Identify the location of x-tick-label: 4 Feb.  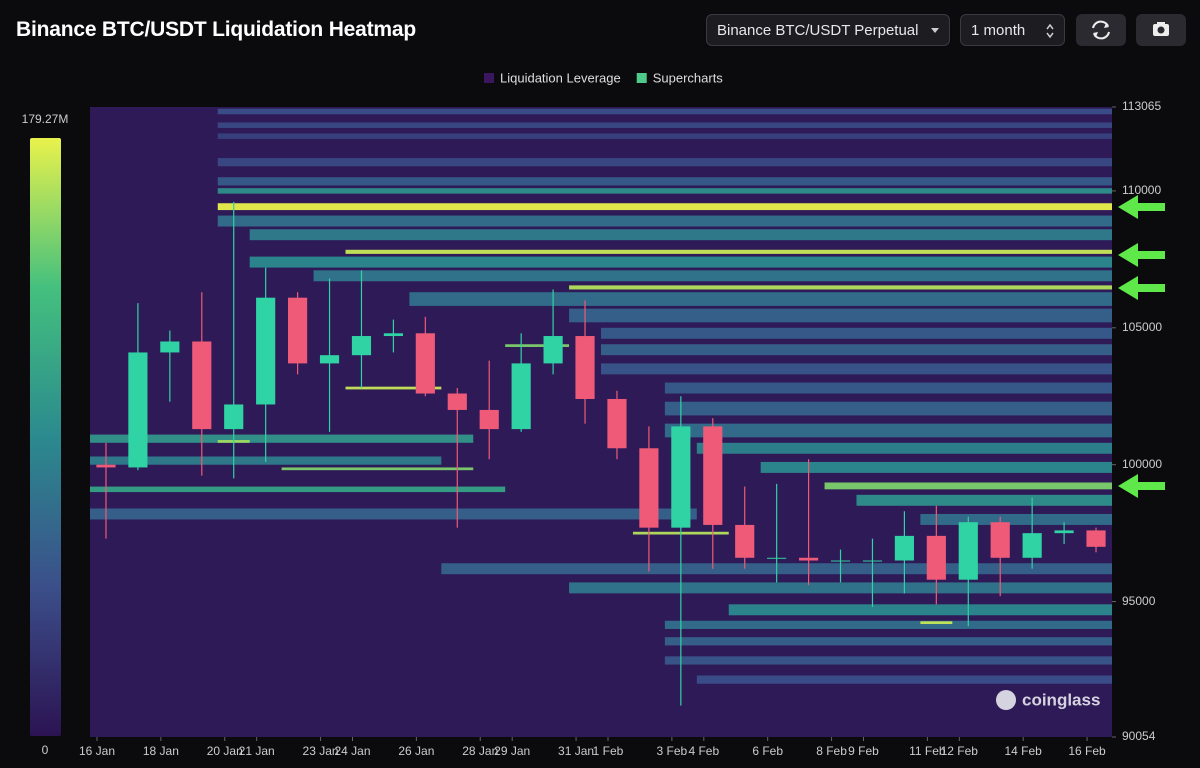
(703, 751).